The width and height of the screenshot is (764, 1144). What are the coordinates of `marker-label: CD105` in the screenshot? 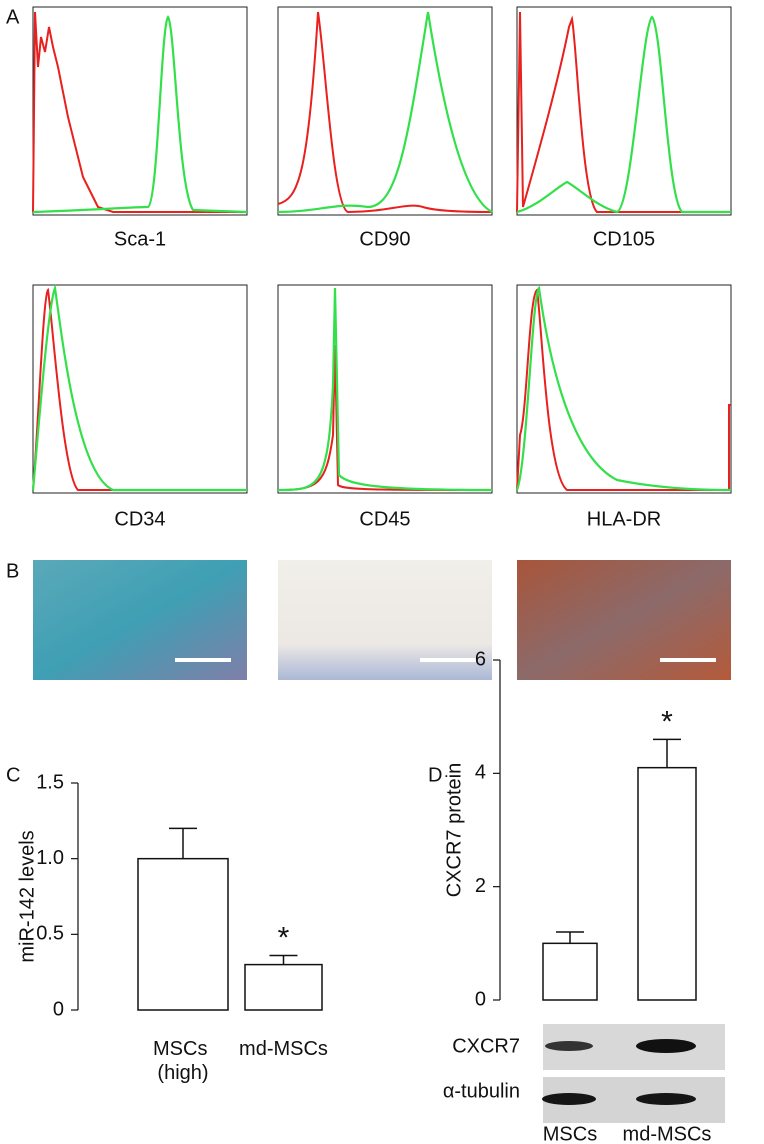 It's located at (624, 239).